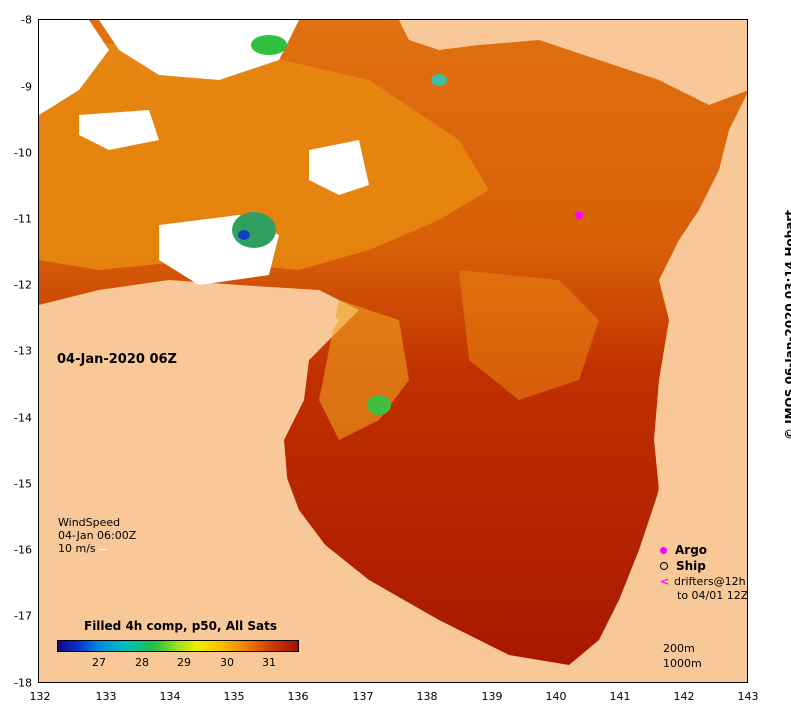 The image size is (791, 716). Describe the element at coordinates (298, 696) in the screenshot. I see `x-tick-label: 136` at that location.